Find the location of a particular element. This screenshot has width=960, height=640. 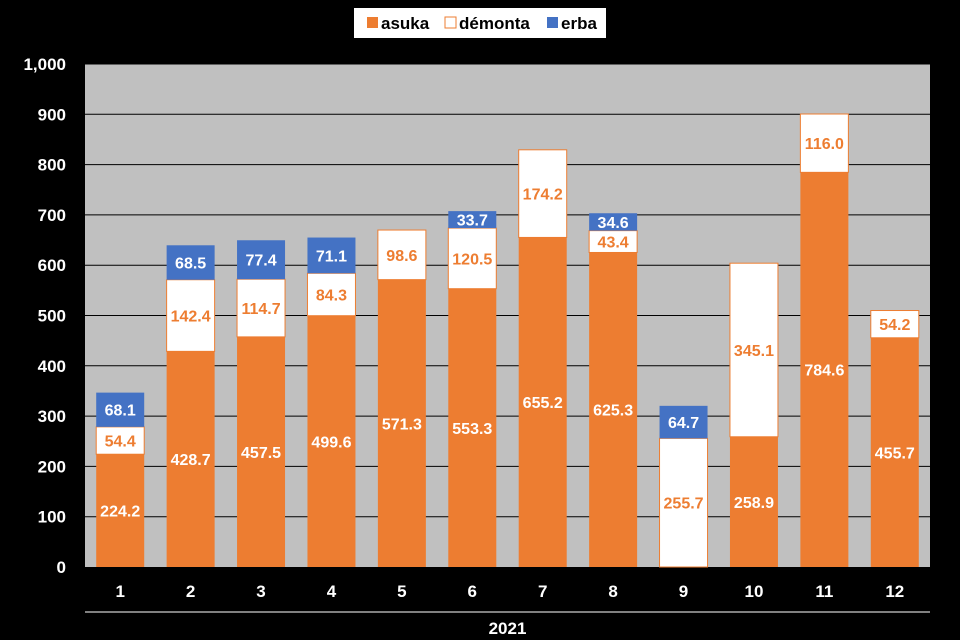

y-tick-label: 200 is located at coordinates (52, 466).